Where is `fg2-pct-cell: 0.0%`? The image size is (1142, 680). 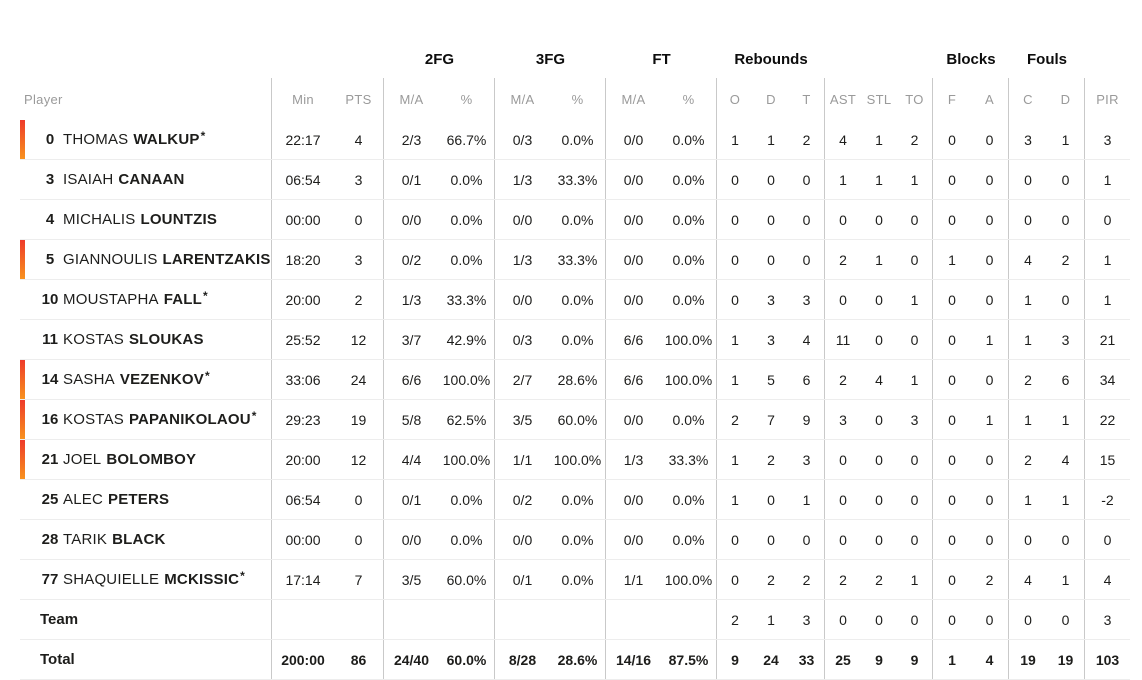 fg2-pct-cell: 0.0% is located at coordinates (467, 219).